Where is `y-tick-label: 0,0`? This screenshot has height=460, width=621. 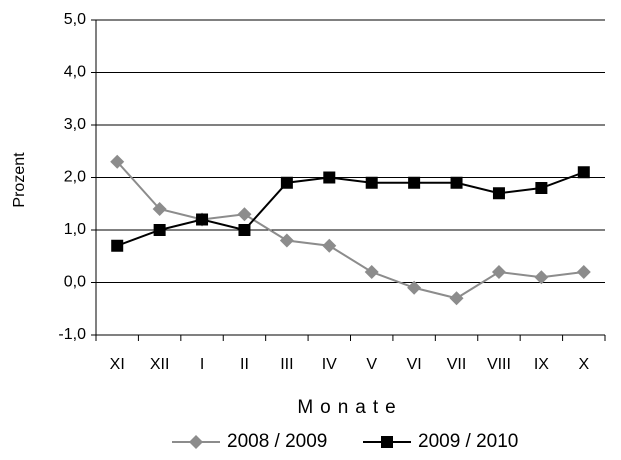 y-tick-label: 0,0 is located at coordinates (75, 282).